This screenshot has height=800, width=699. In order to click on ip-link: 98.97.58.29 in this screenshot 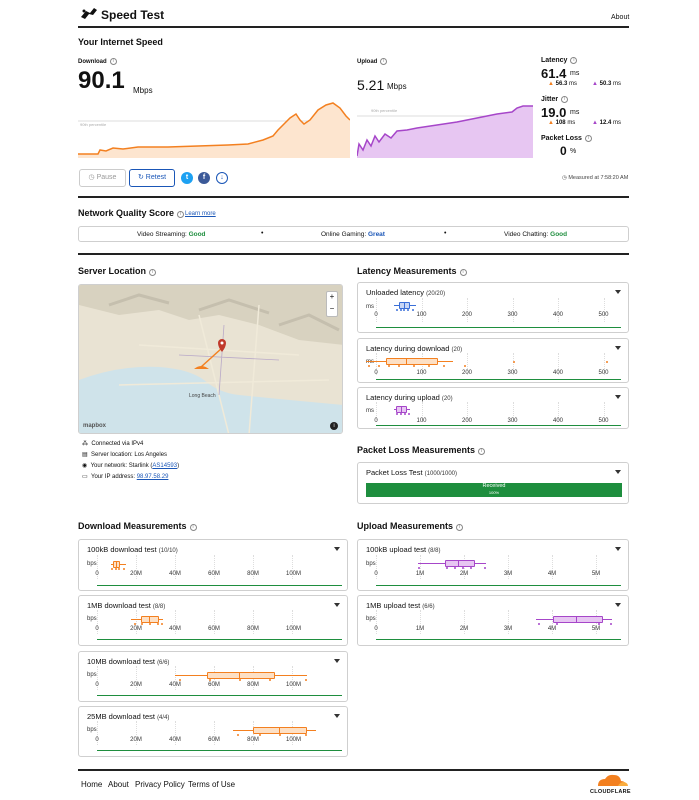, I will do `click(152, 477)`.